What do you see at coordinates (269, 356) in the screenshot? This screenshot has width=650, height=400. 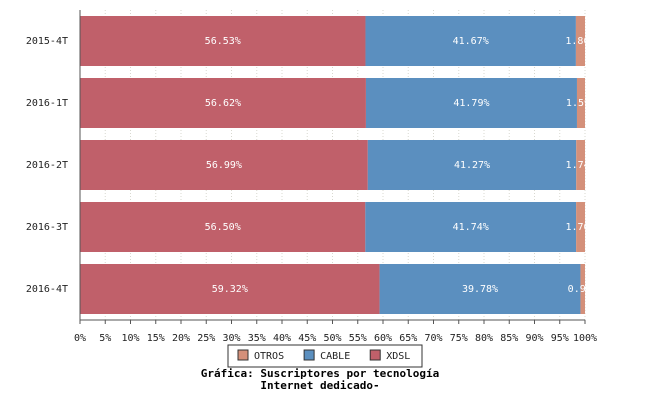 I see `legend-label: OTROS` at bounding box center [269, 356].